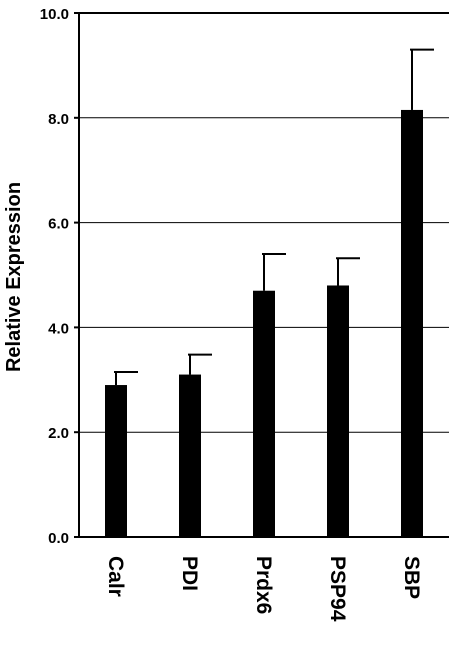 This screenshot has height=645, width=464. I want to click on x-tick-label: PSP94, so click(337, 589).